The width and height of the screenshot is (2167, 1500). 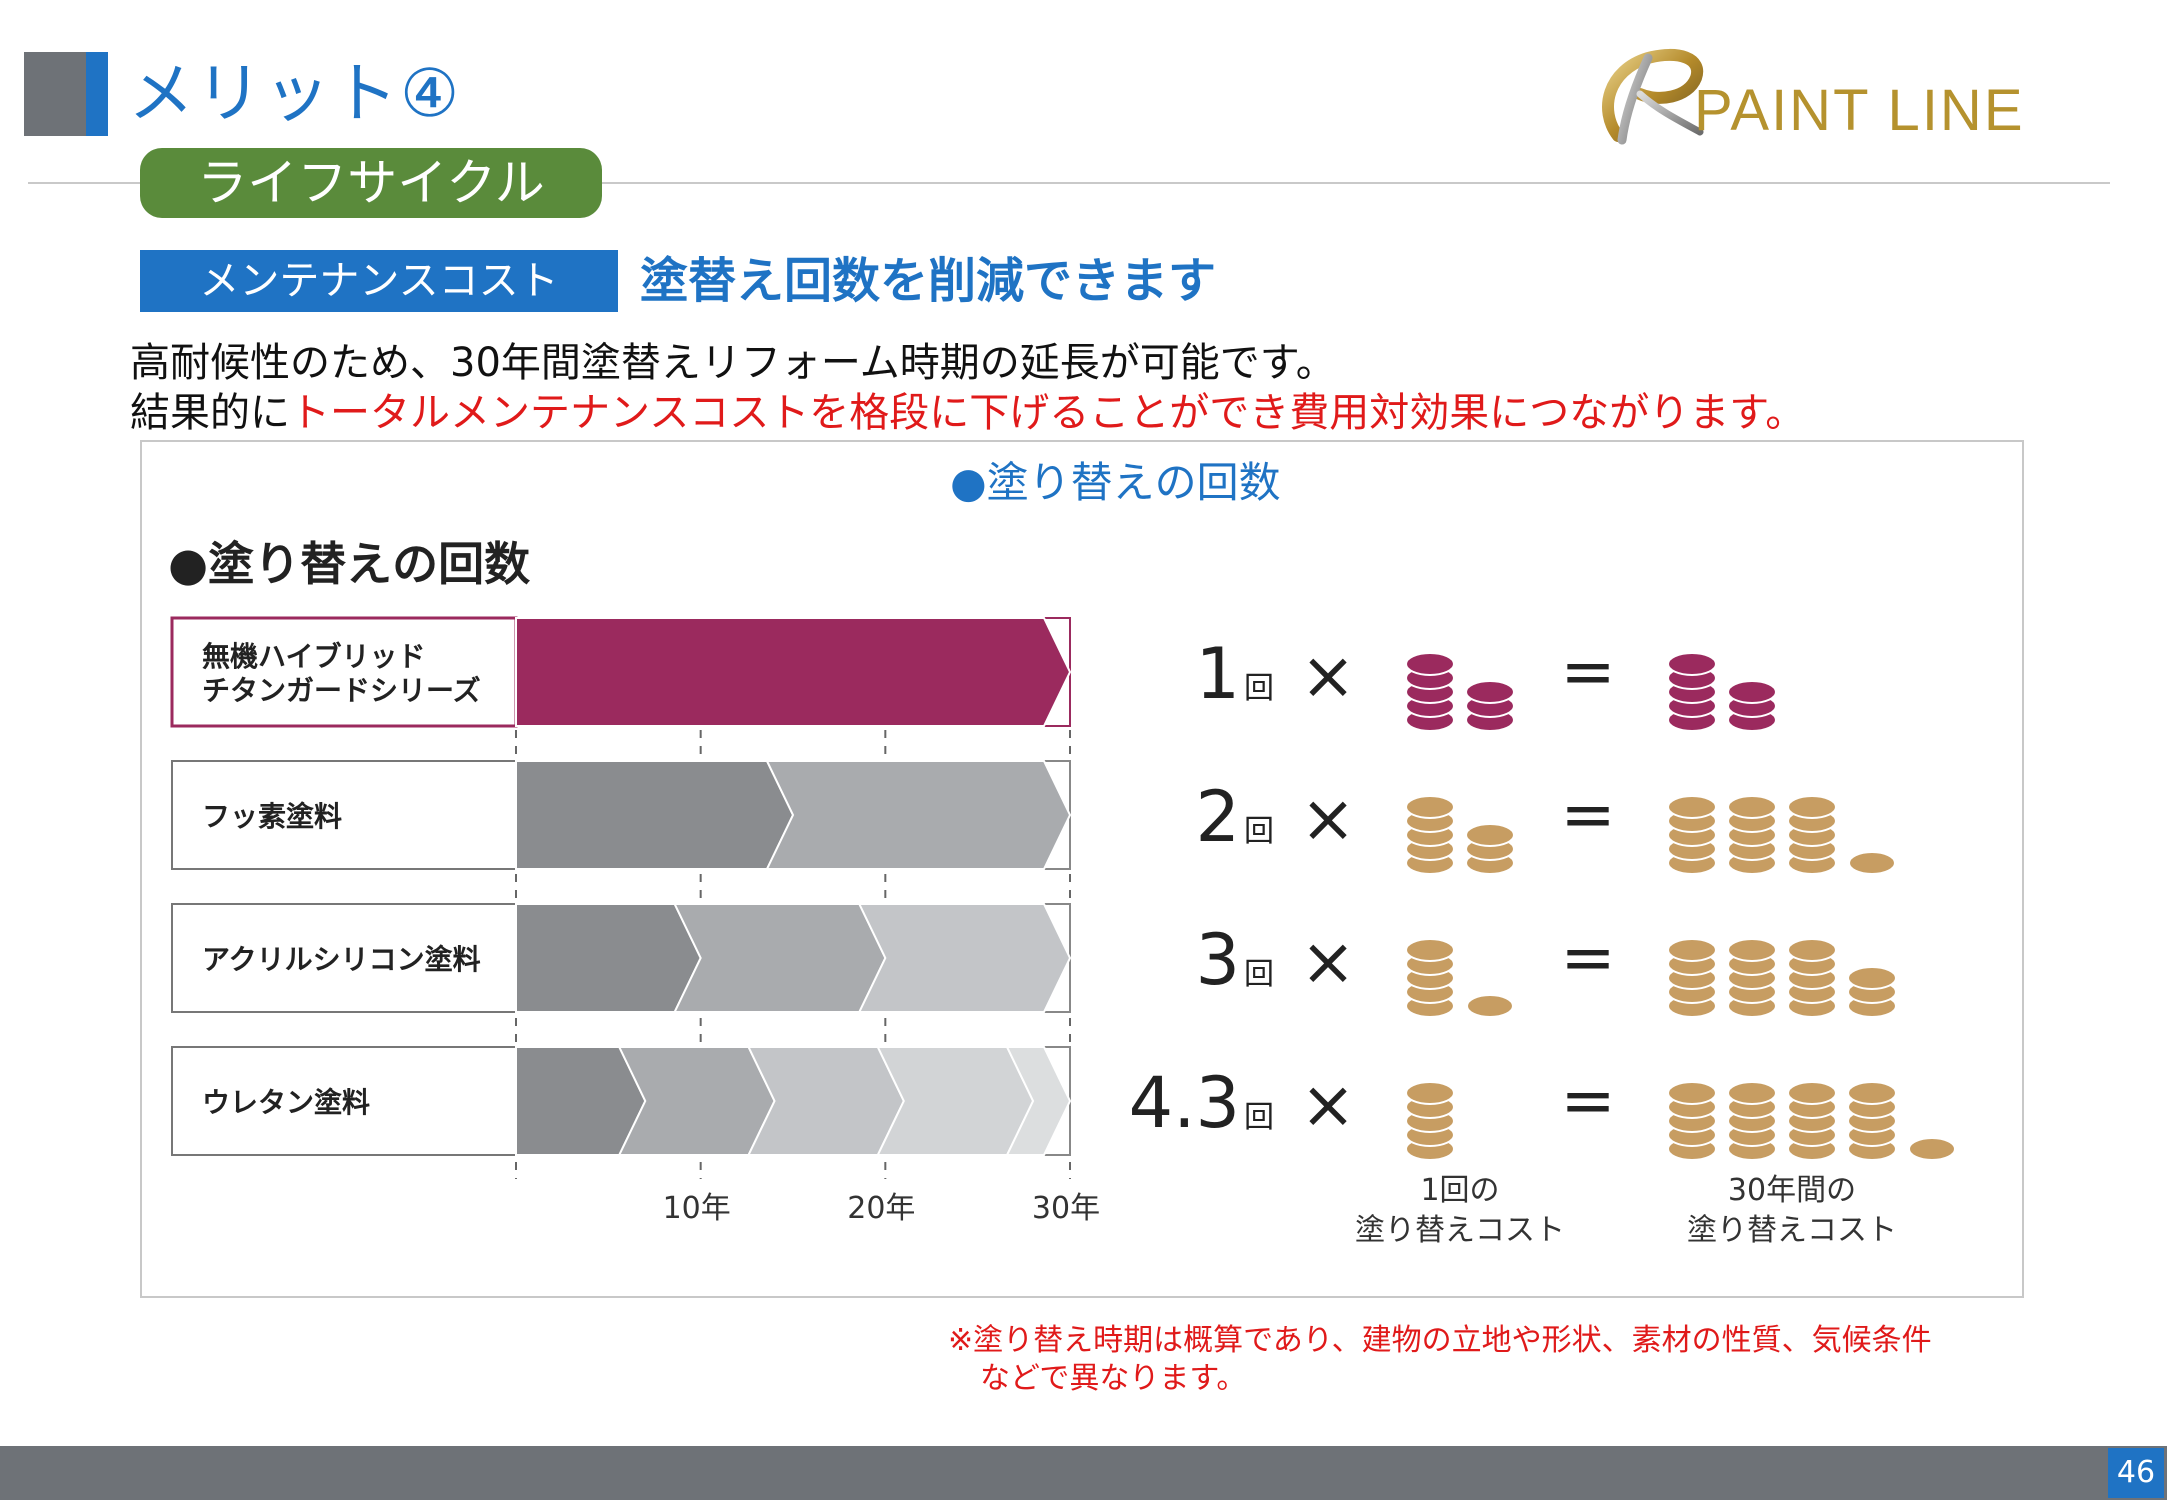 What do you see at coordinates (928, 281) in the screenshot?
I see `topic-headline: 塗替え回数を削減できます` at bounding box center [928, 281].